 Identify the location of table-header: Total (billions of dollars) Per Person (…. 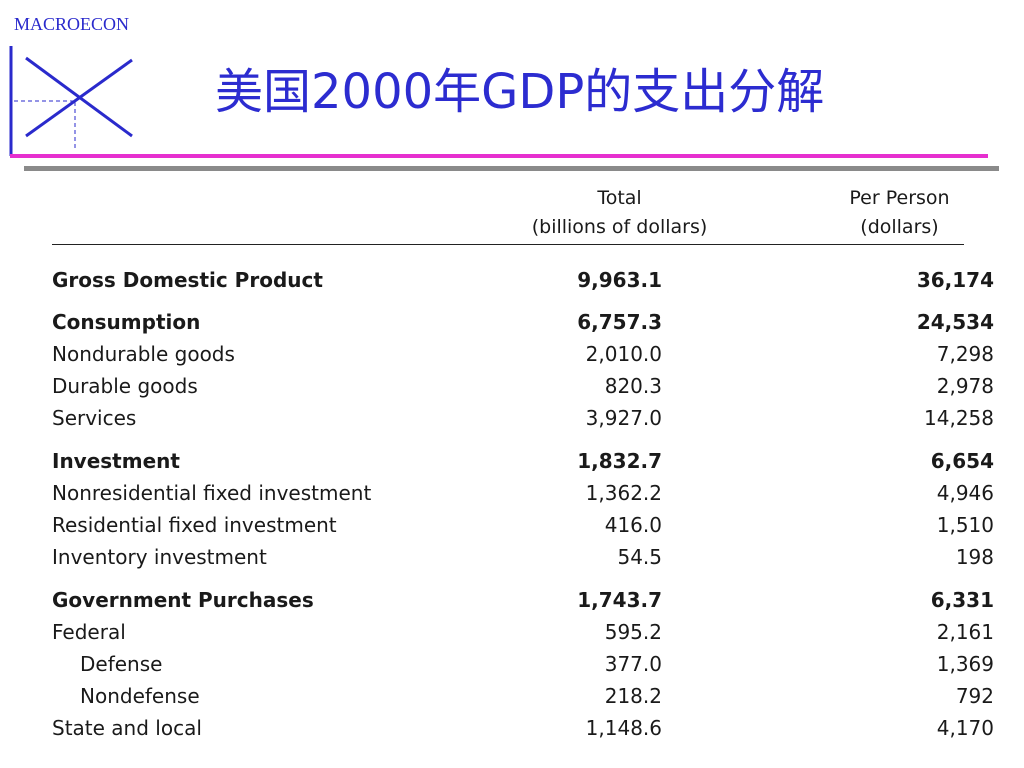
(508, 212).